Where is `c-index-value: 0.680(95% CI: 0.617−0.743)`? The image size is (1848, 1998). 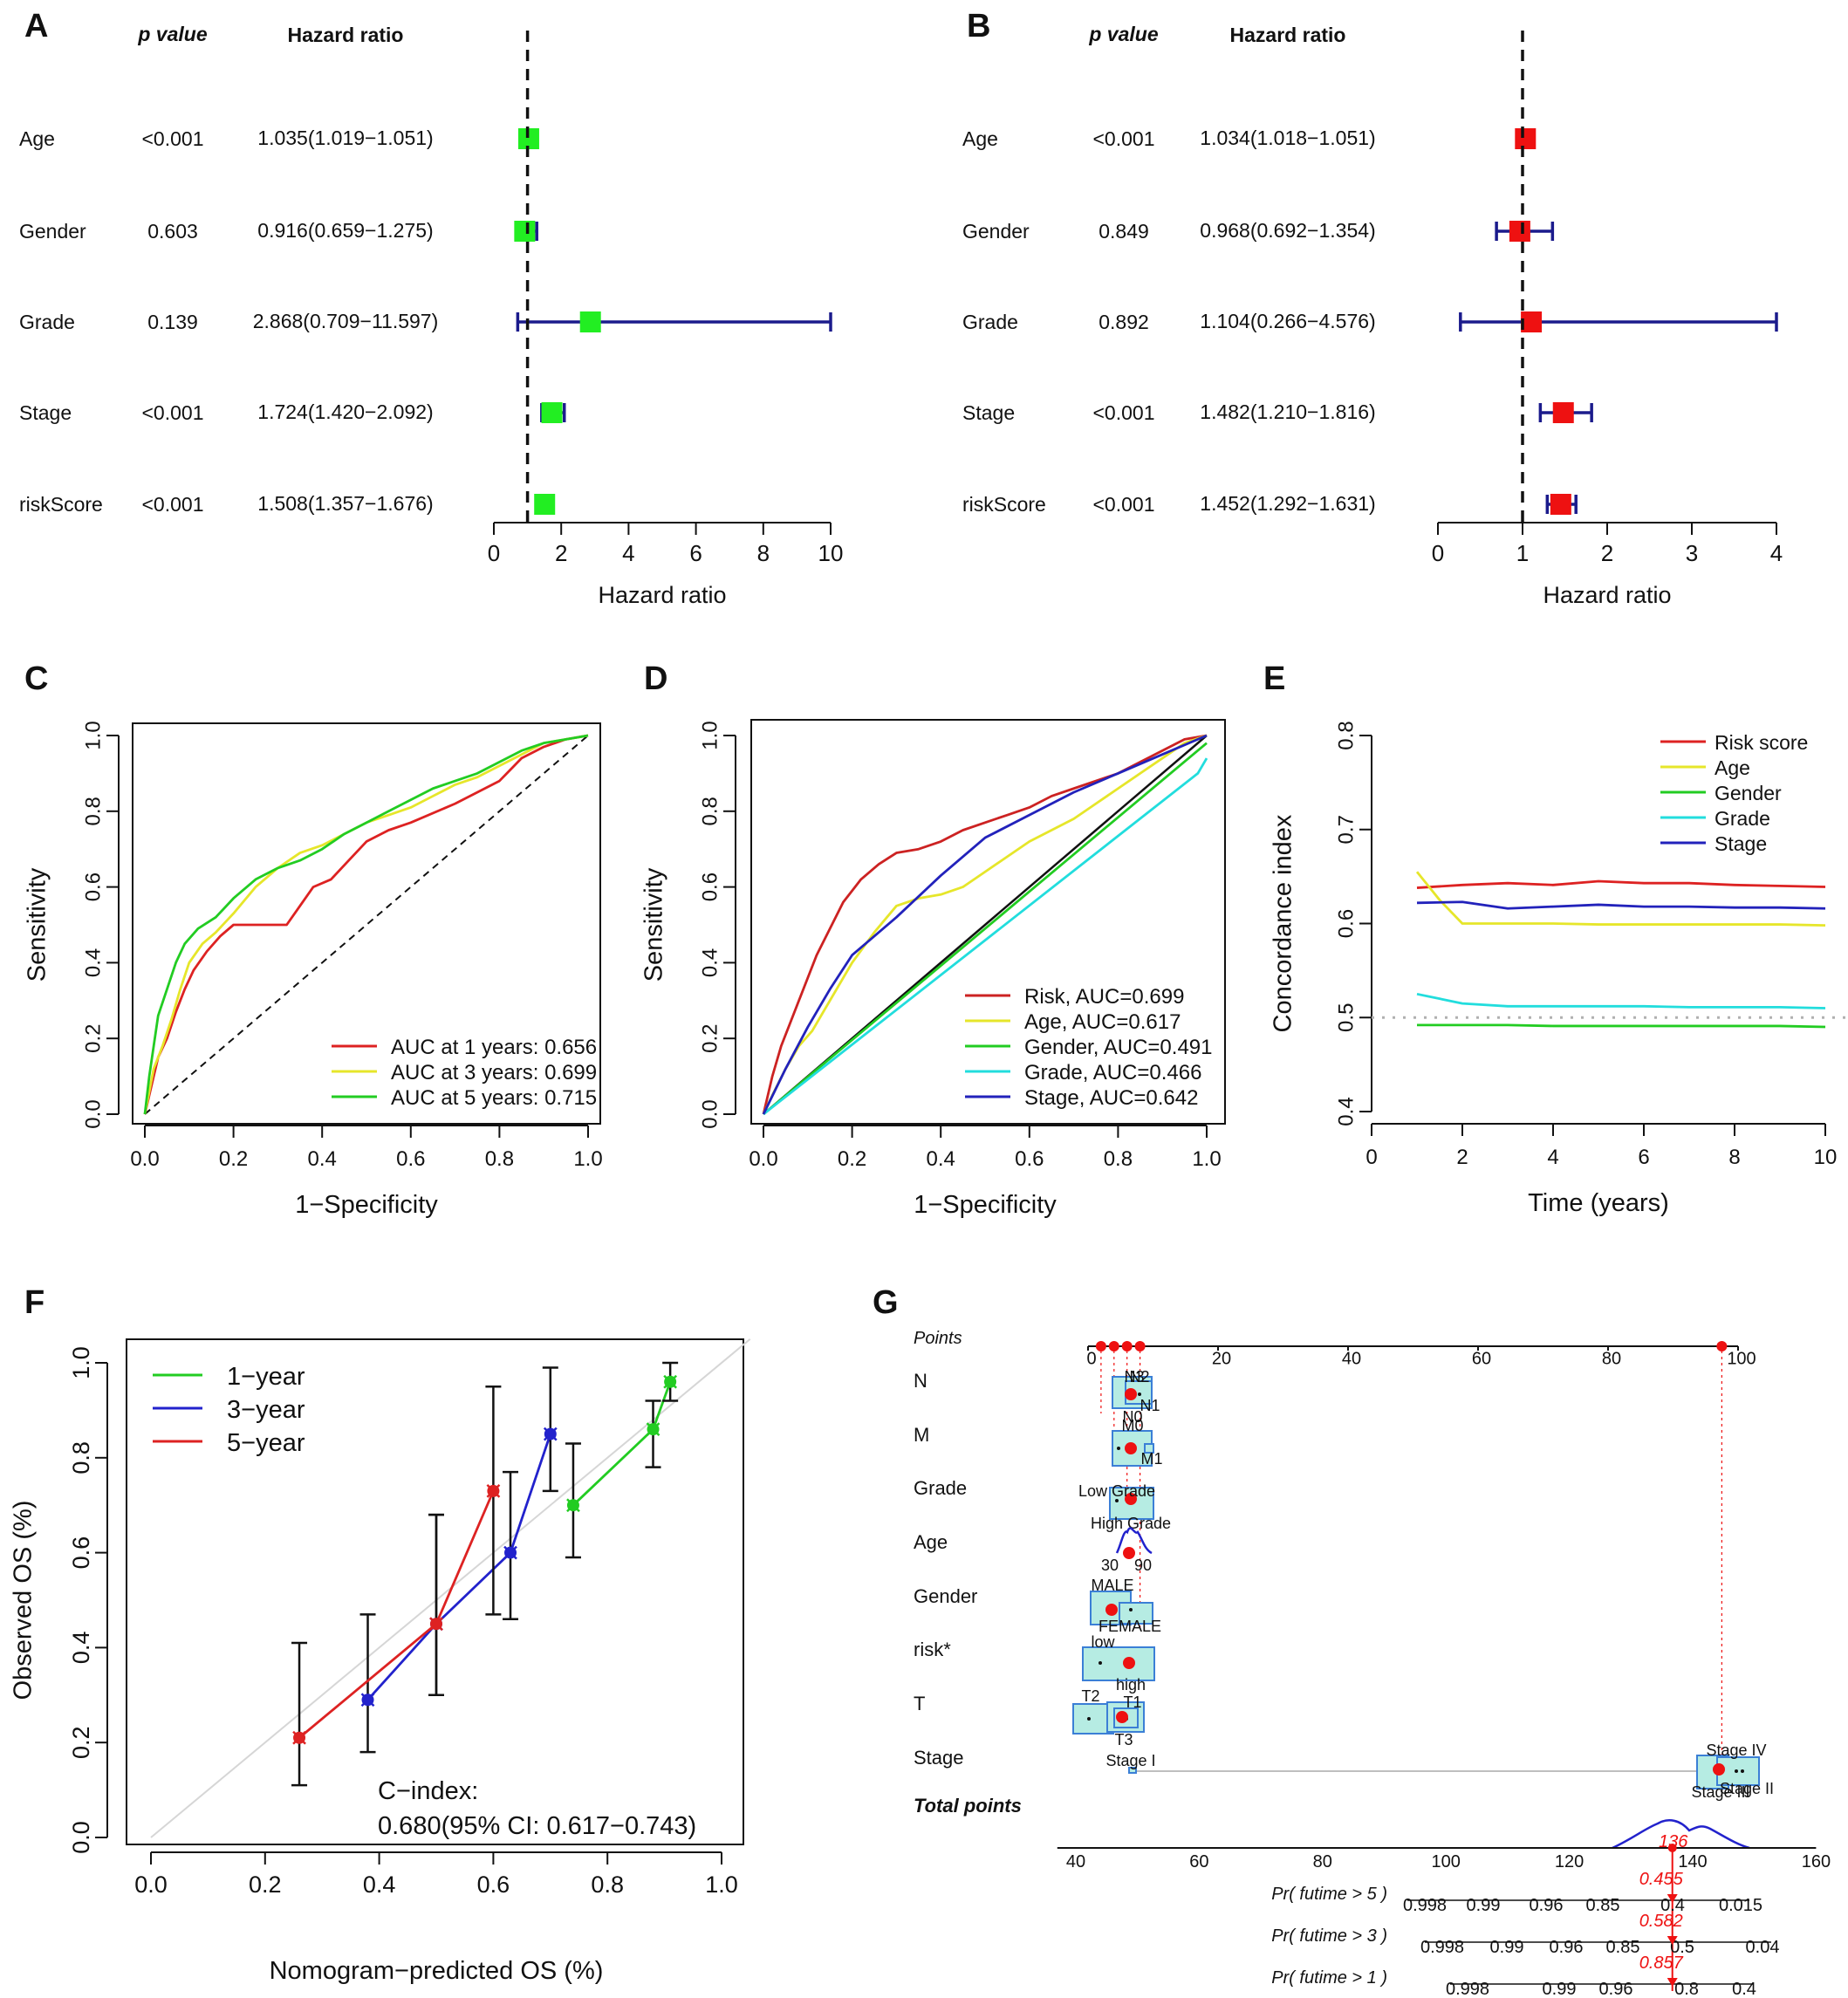
c-index-value: 0.680(95% CI: 0.617−0.743) is located at coordinates (537, 1826).